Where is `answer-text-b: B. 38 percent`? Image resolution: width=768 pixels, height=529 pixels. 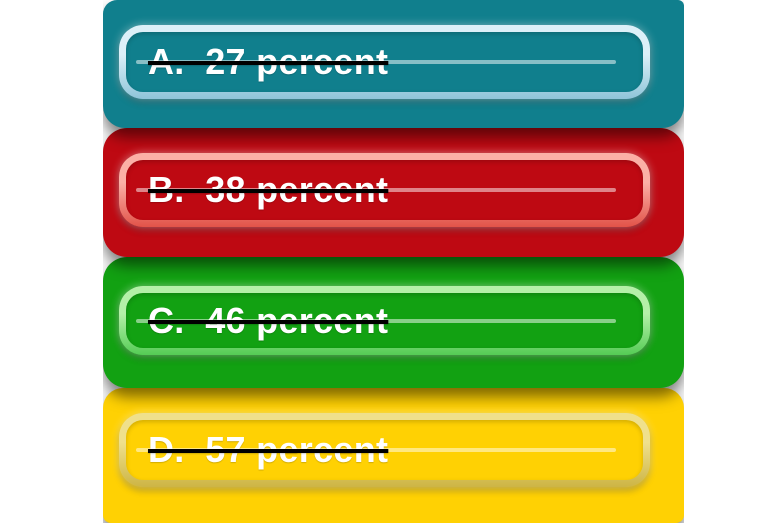
answer-text-b: B. 38 percent is located at coordinates (268, 189).